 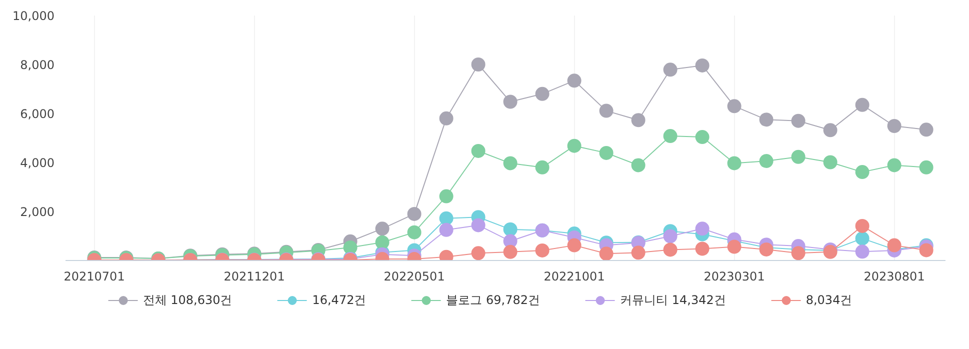 I want to click on x-tick-label: 20221001, so click(x=574, y=277).